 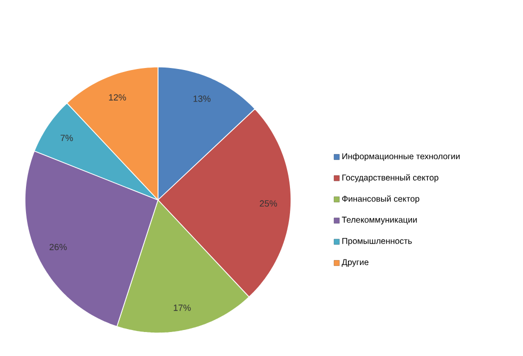 I want to click on legend-label: Информационные технологии, so click(x=401, y=157).